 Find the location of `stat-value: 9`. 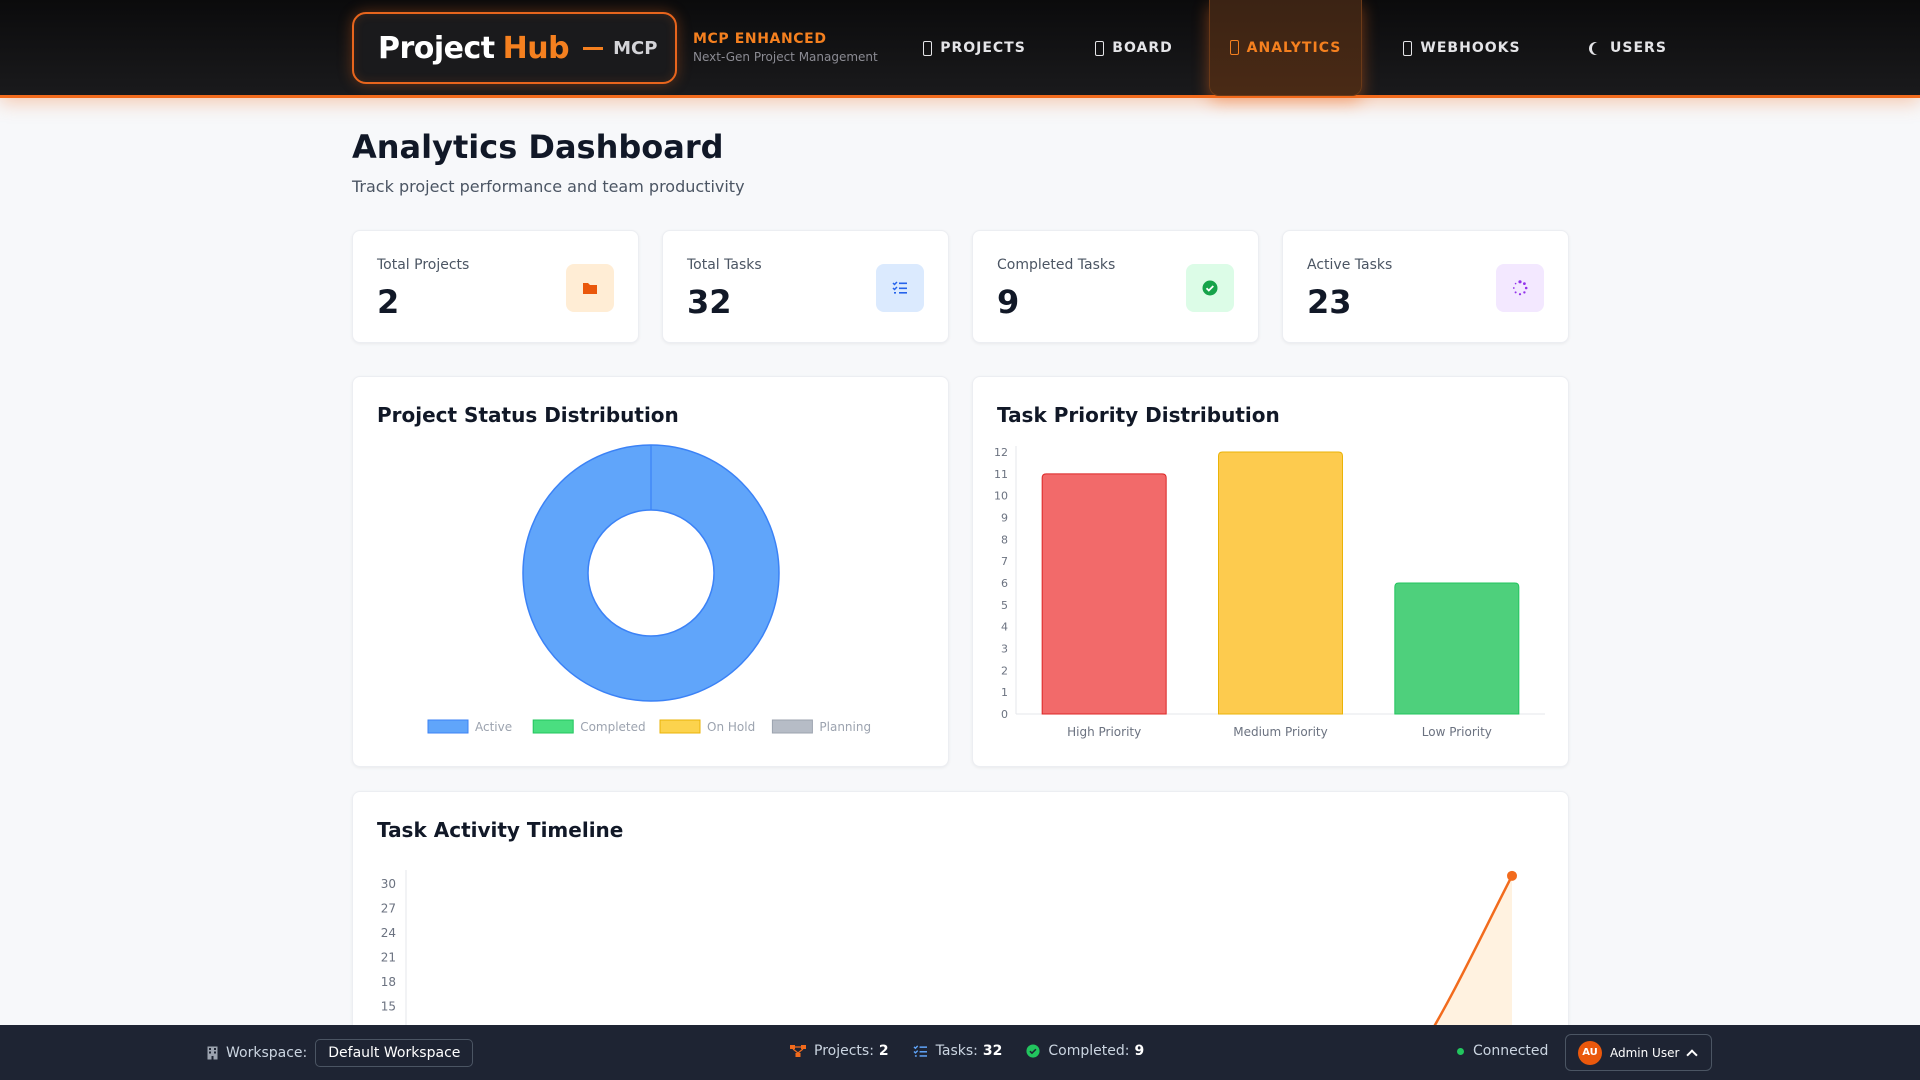

stat-value: 9 is located at coordinates (1008, 302).